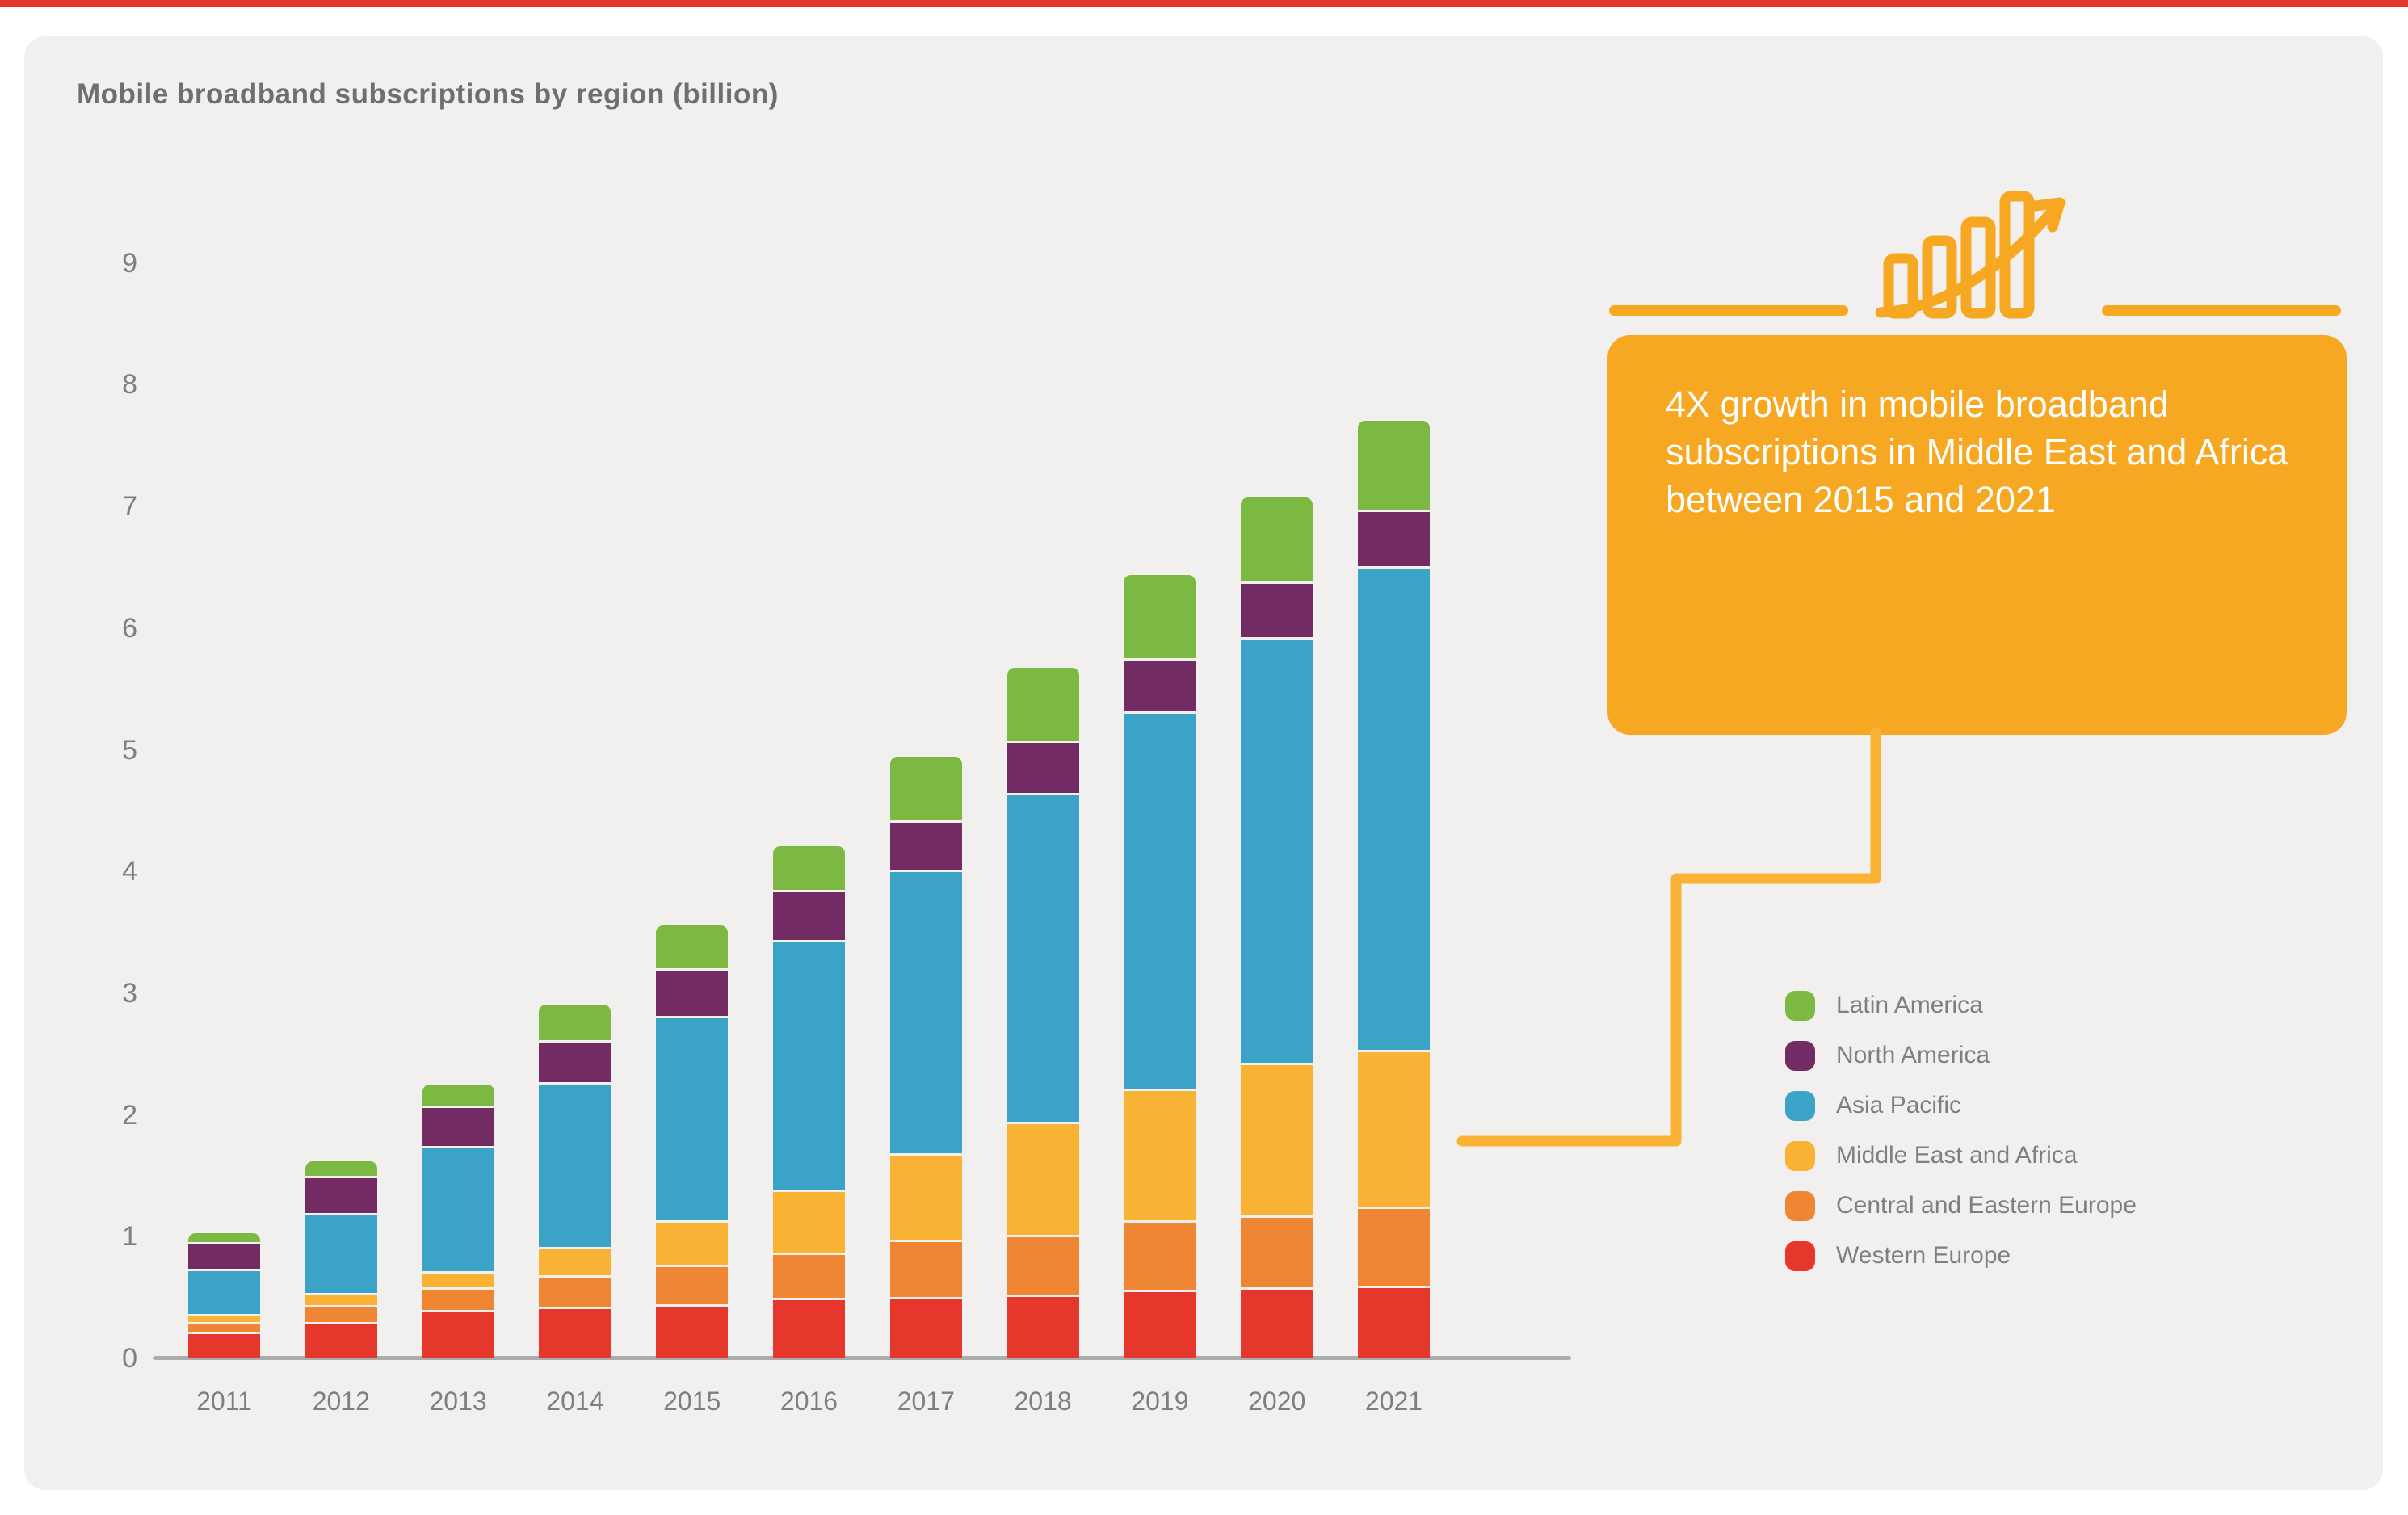 The width and height of the screenshot is (2408, 1515). Describe the element at coordinates (129, 993) in the screenshot. I see `y-tick-label: 3` at that location.